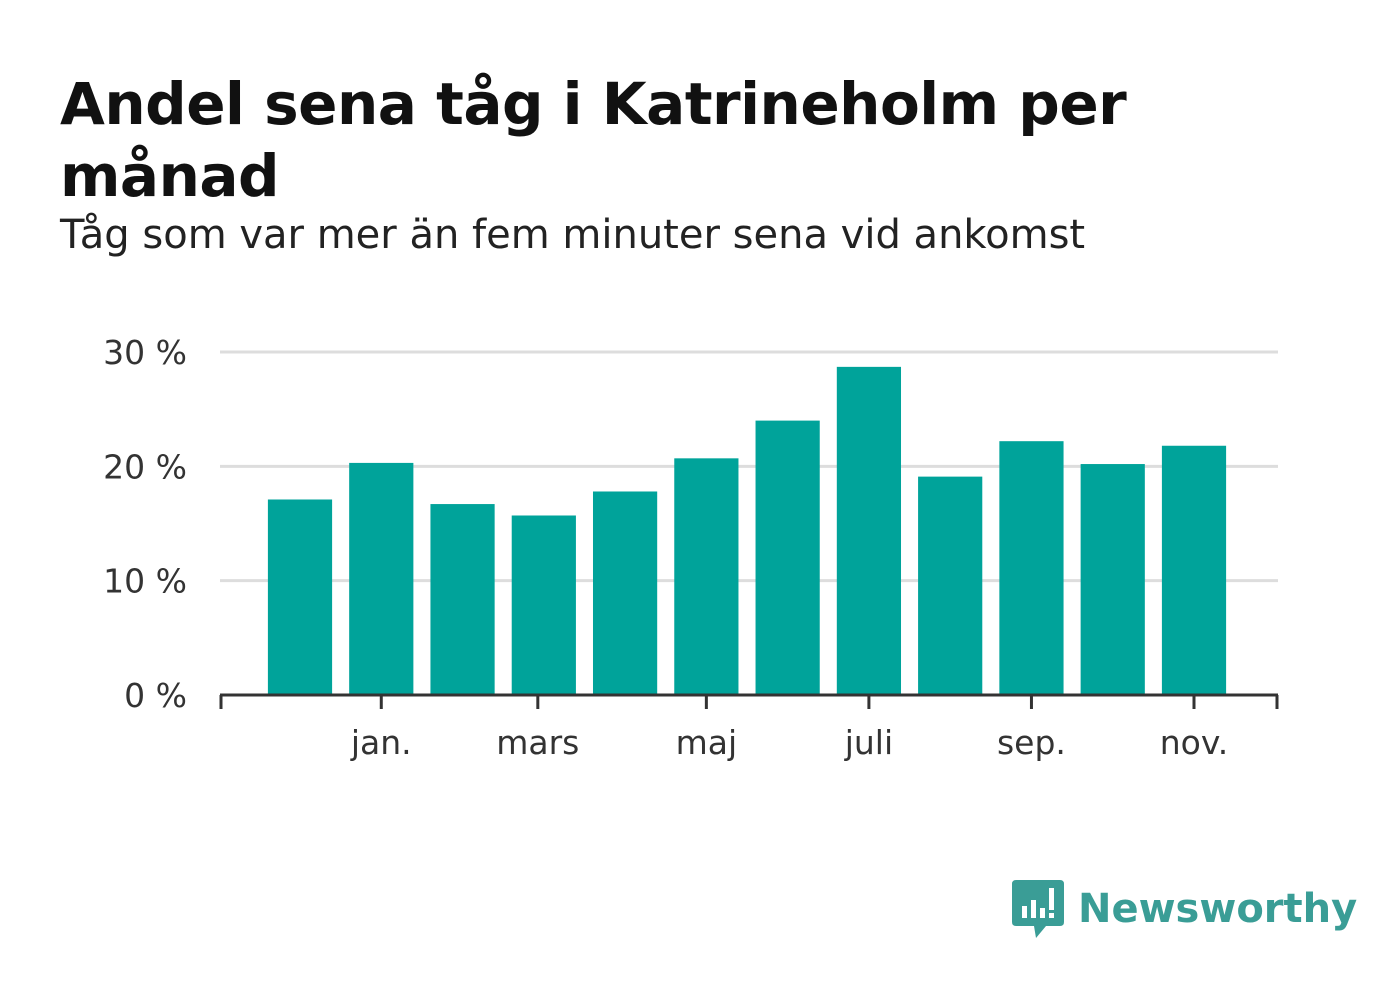  I want to click on y-tick-label: 20 %, so click(145, 466).